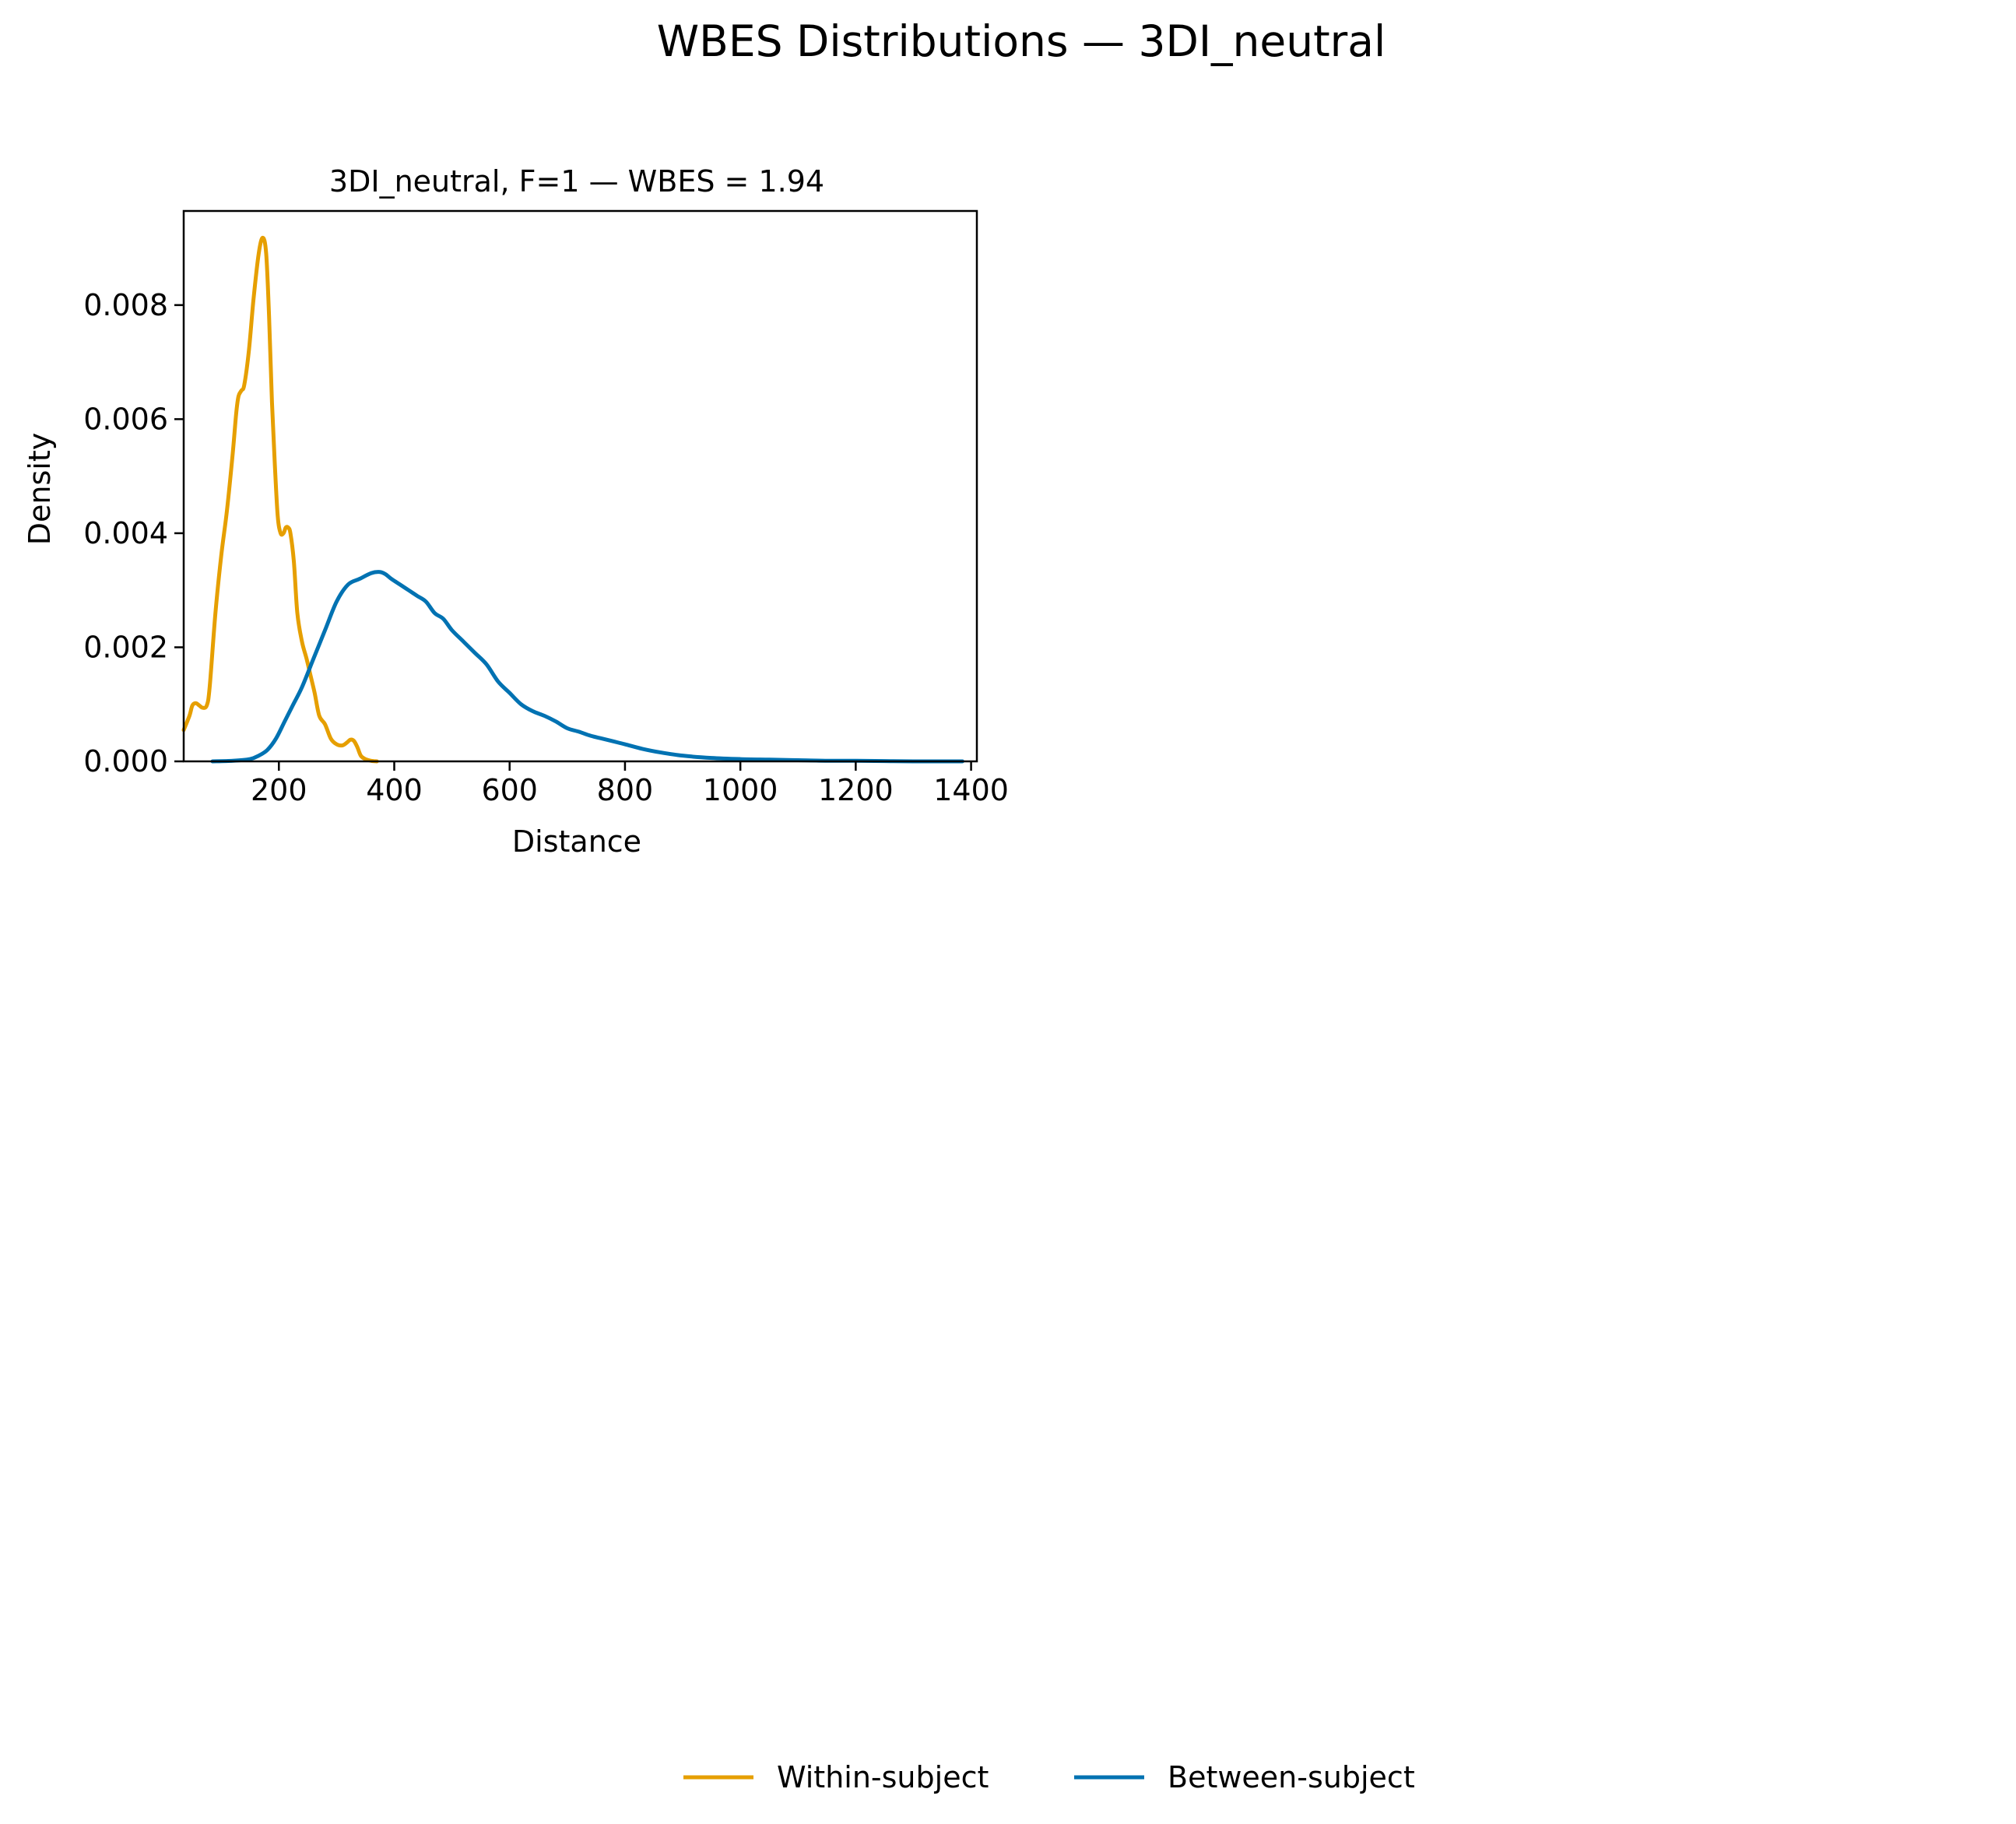 This screenshot has width=2016, height=1824. I want to click on y-axis: 0.000 0.002 0.004 0.006 0.008, so click(134, 533).